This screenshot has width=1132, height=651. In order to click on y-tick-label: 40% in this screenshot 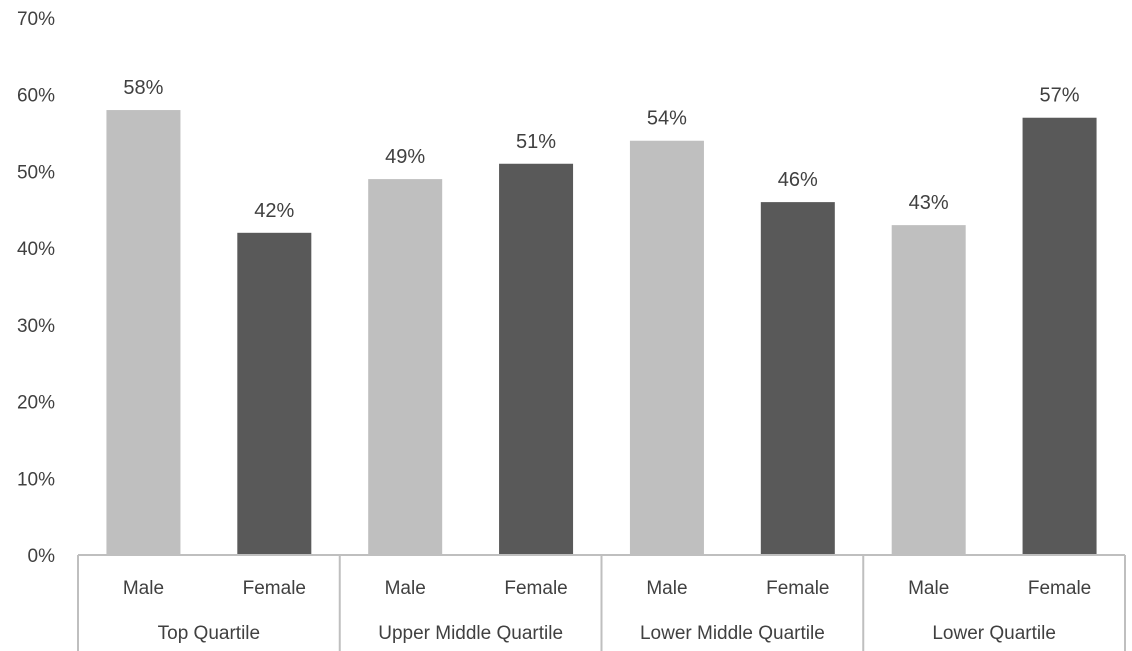, I will do `click(36, 249)`.